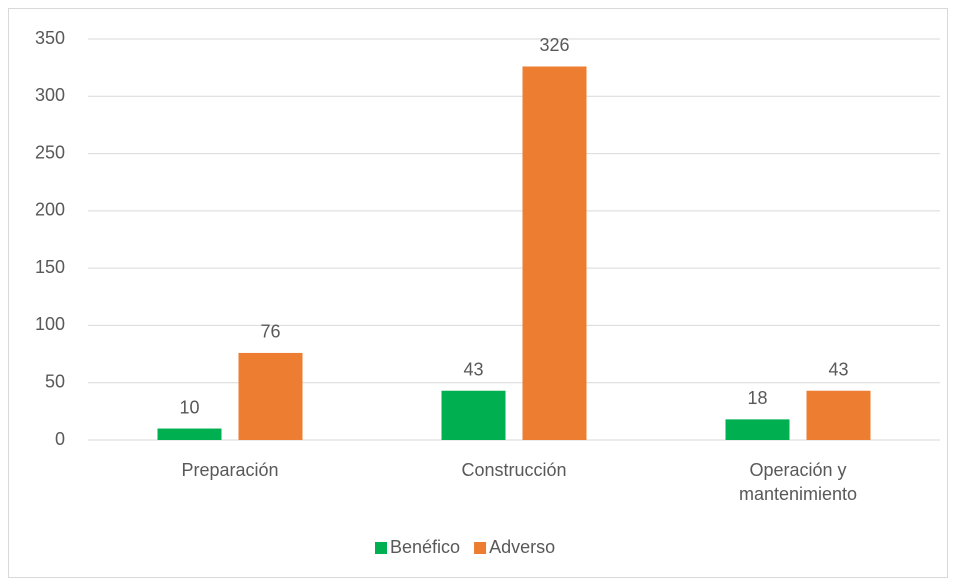  I want to click on y-tick-label: 150, so click(50, 267).